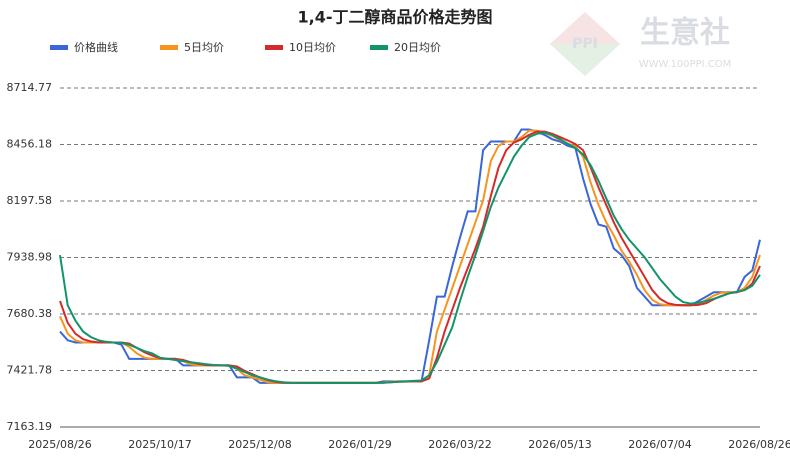 The height and width of the screenshot is (462, 790). Describe the element at coordinates (30, 426) in the screenshot. I see `y-tick-label: 7163.19` at that location.